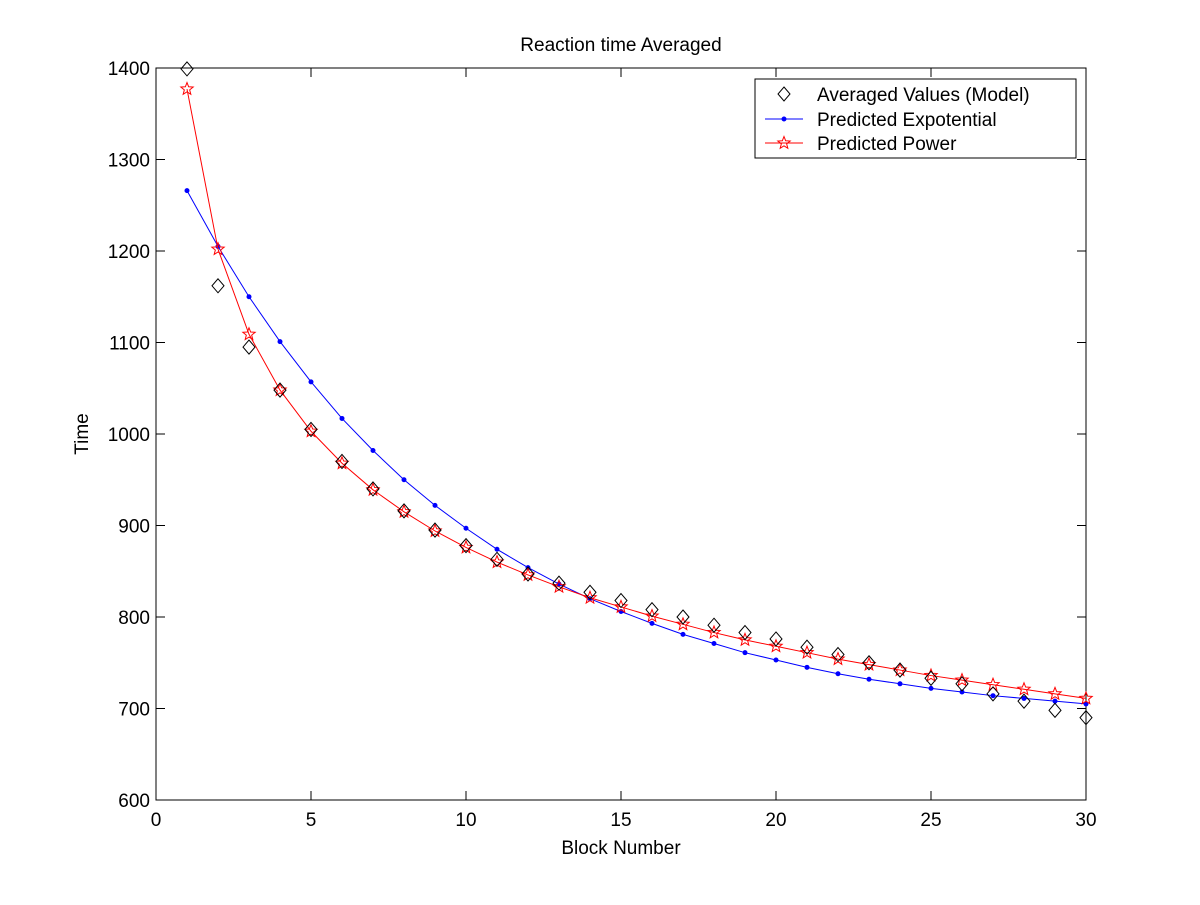  What do you see at coordinates (1085, 820) in the screenshot?
I see `x-tick-label: 30` at bounding box center [1085, 820].